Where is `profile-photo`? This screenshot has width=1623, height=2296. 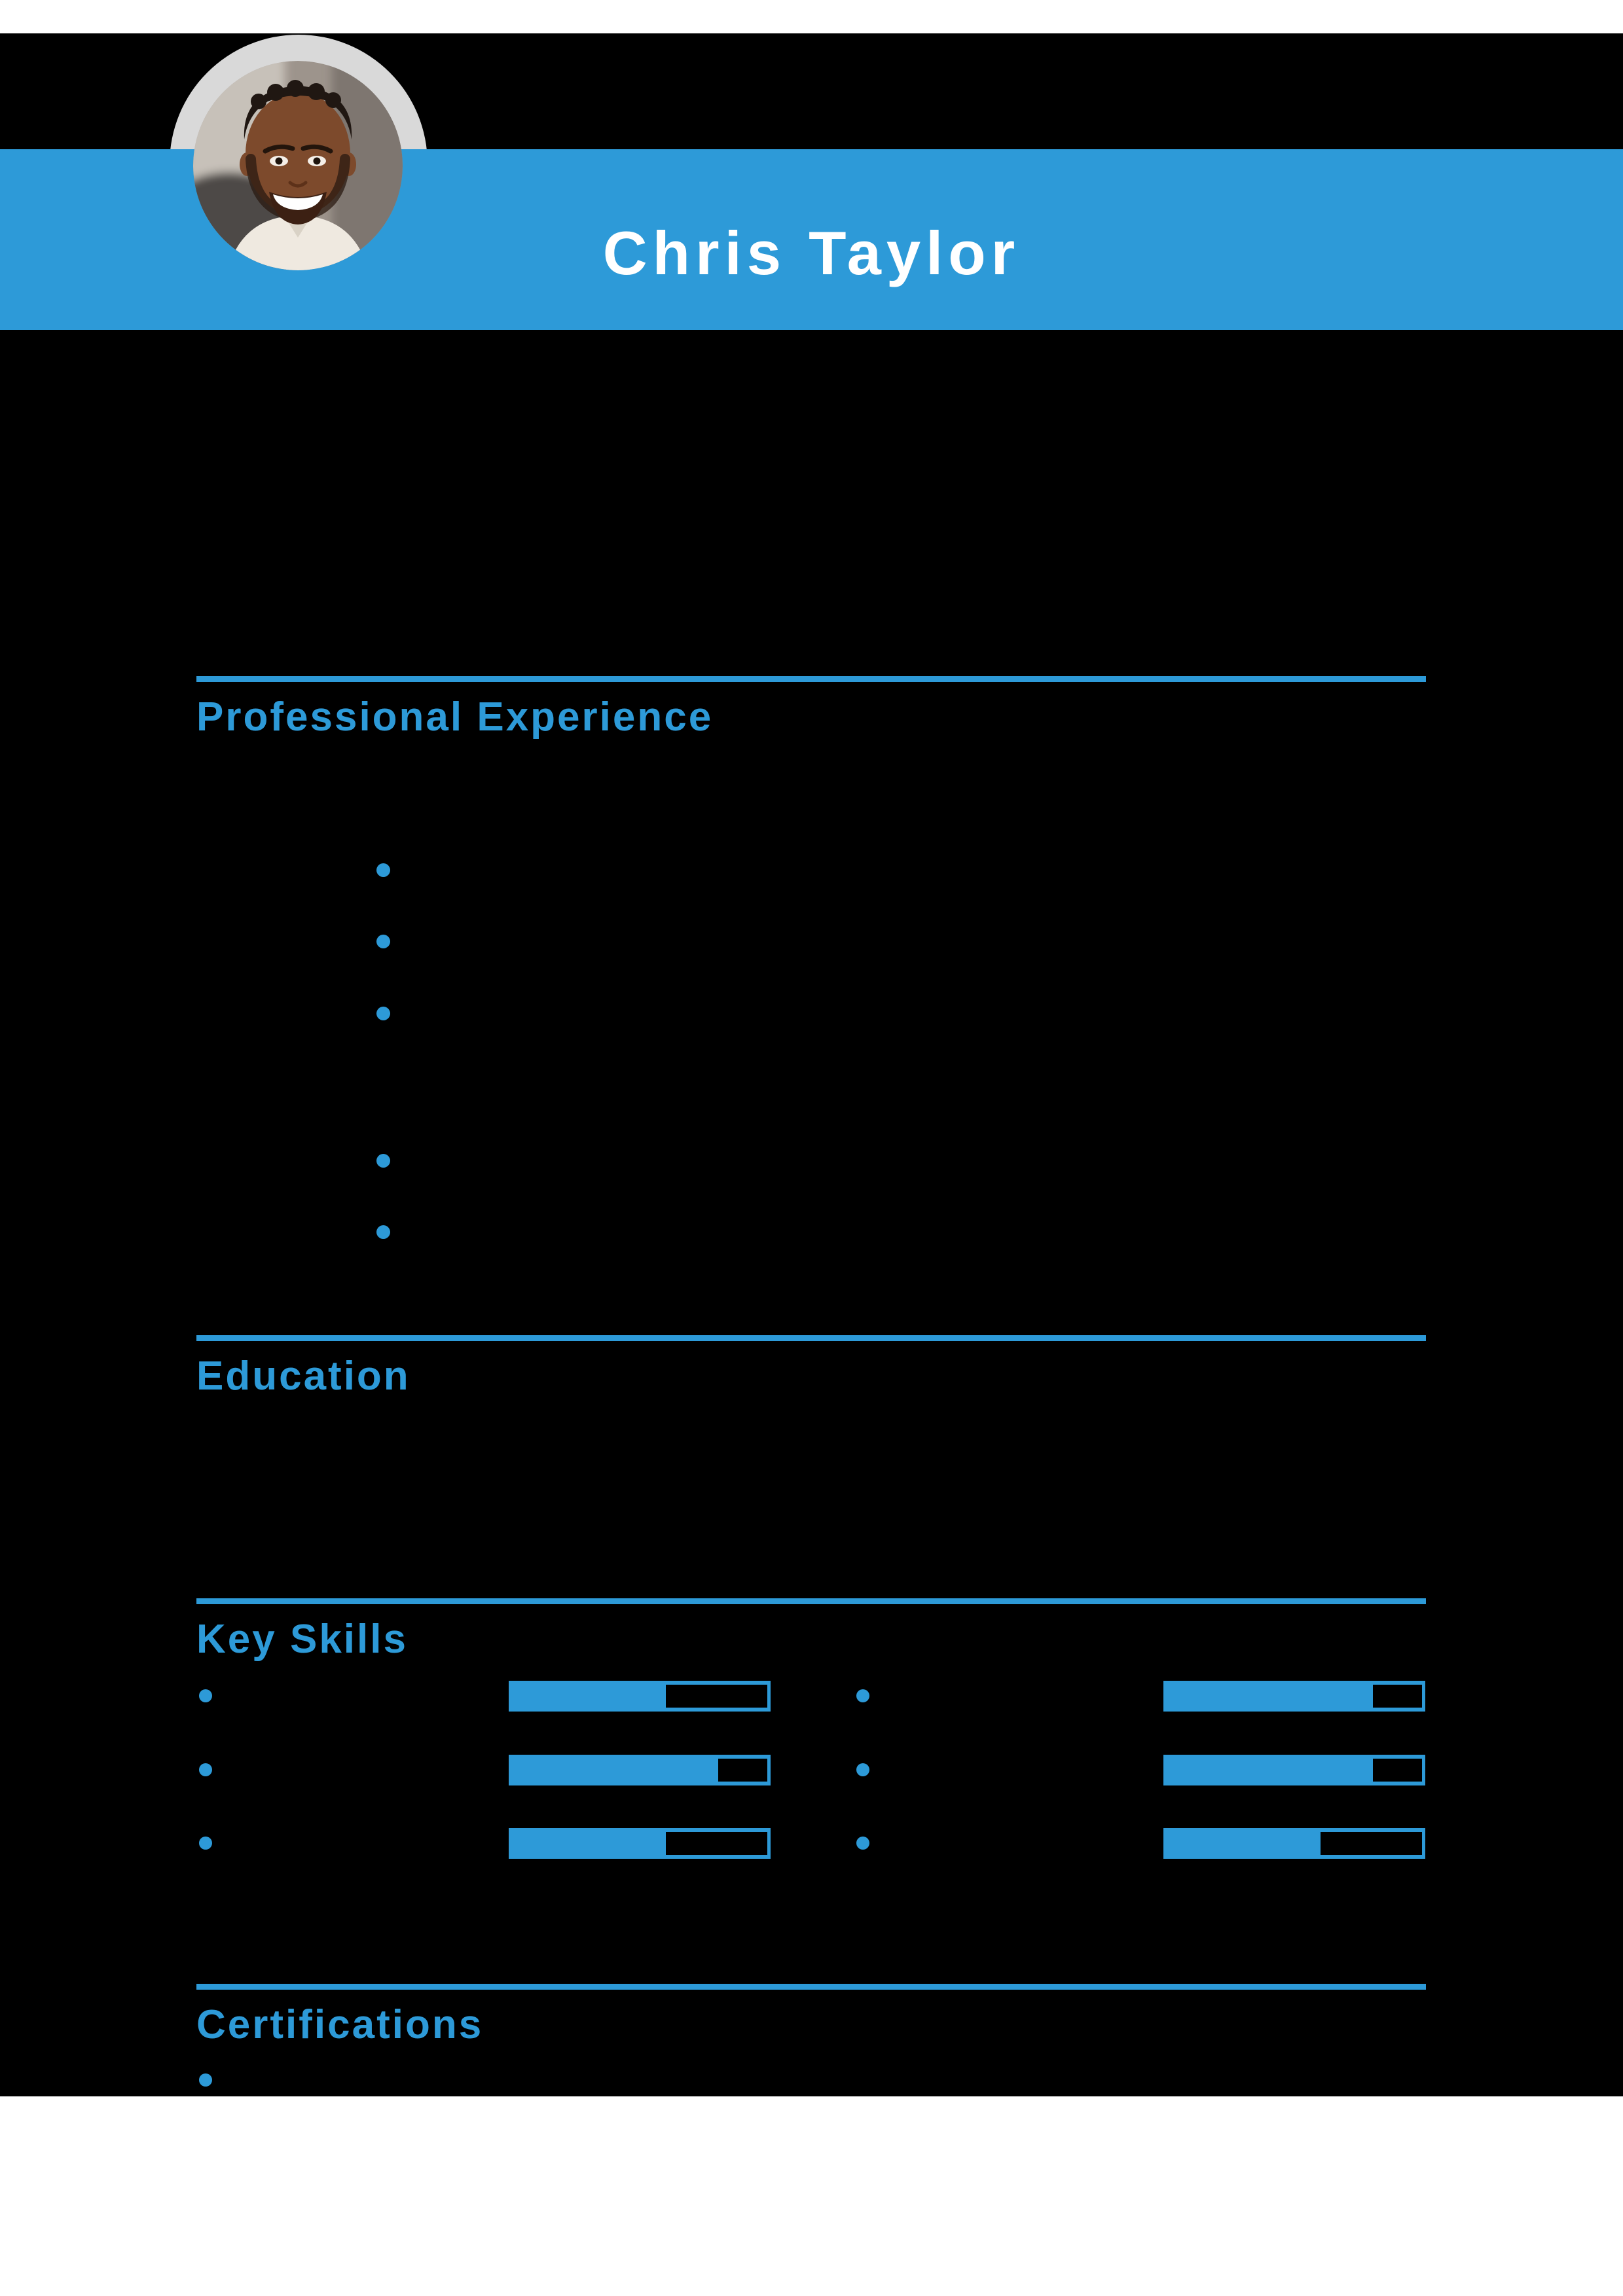 profile-photo is located at coordinates (298, 165).